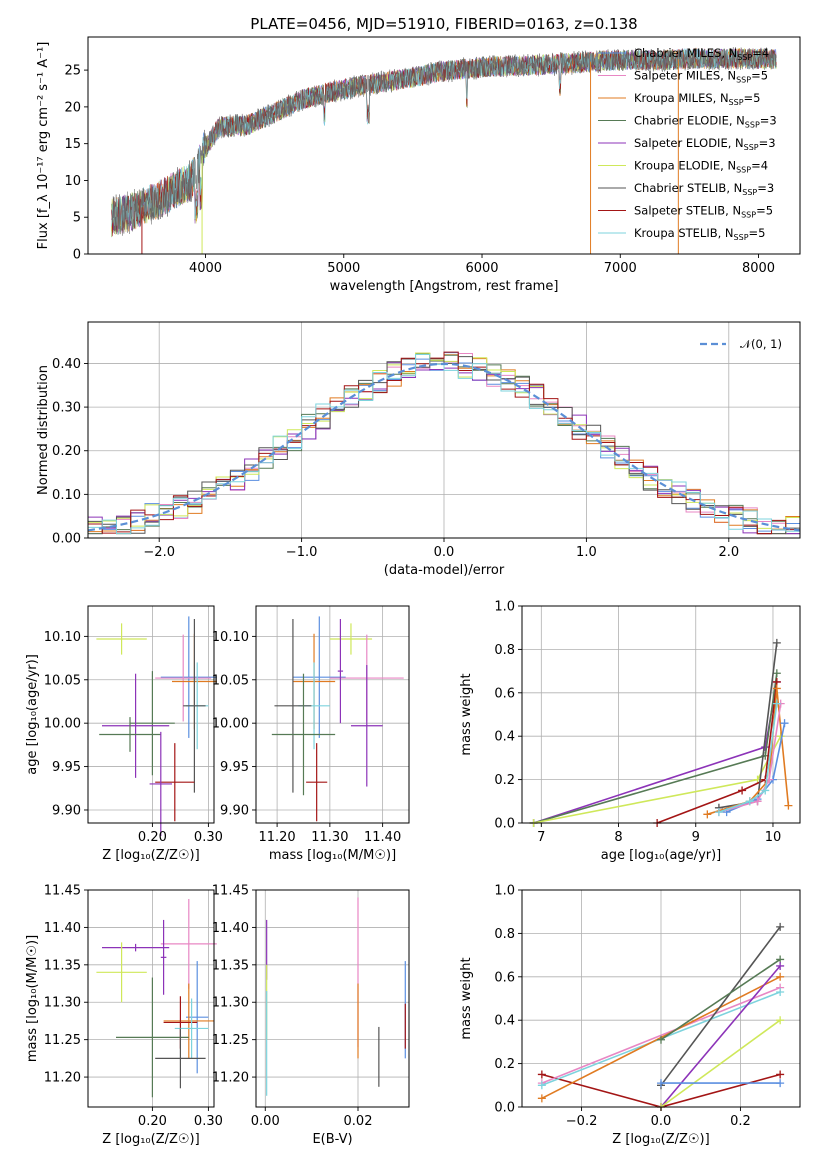  What do you see at coordinates (701, 77) in the screenshot?
I see `legend-label: Salpeter MILES, NSSP=5` at bounding box center [701, 77].